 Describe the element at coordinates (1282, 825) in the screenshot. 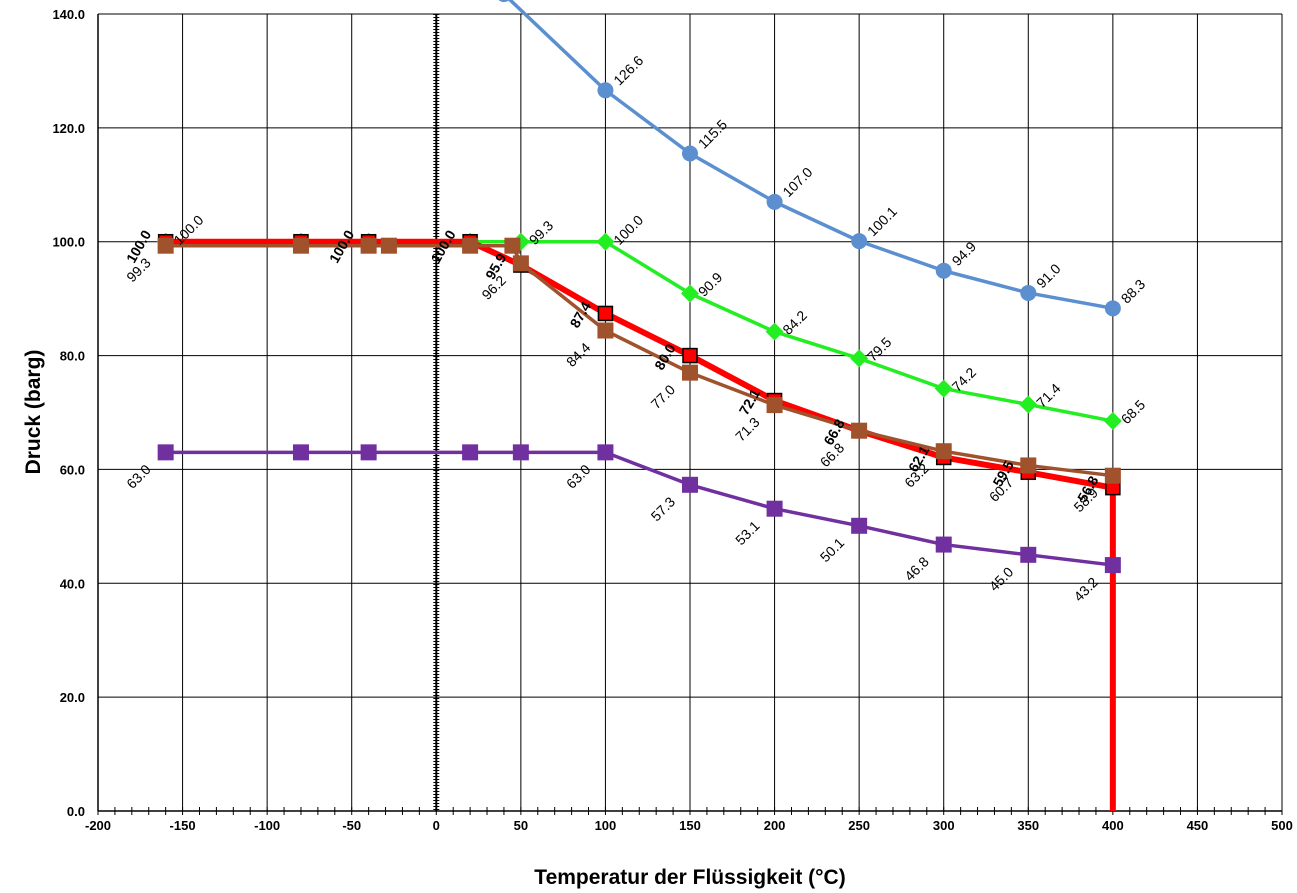

I see `x-tick-label: 500` at that location.